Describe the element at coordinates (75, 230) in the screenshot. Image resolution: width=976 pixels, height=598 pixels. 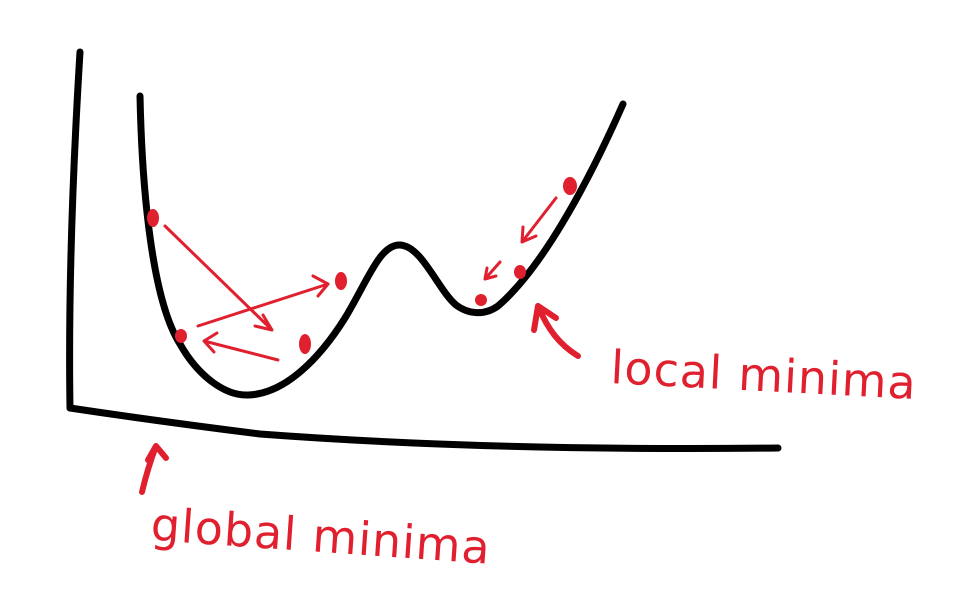
I see `y-axis` at that location.